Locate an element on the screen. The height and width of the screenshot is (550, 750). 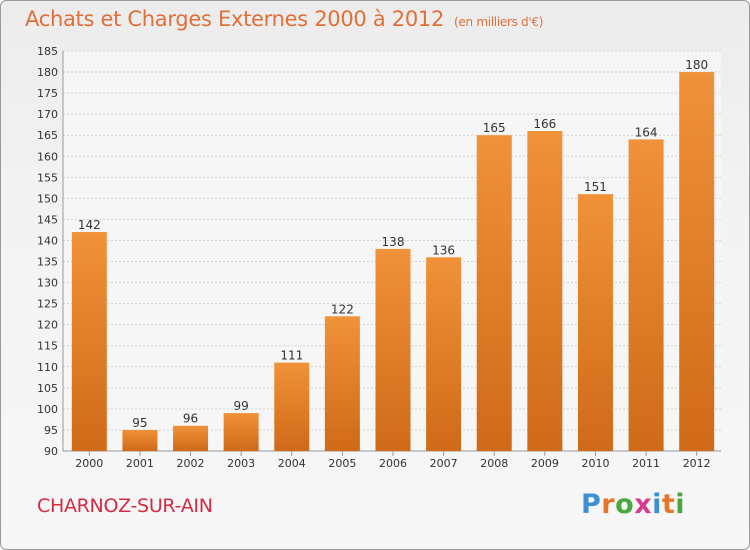
x-tick-label: 2004 is located at coordinates (292, 463).